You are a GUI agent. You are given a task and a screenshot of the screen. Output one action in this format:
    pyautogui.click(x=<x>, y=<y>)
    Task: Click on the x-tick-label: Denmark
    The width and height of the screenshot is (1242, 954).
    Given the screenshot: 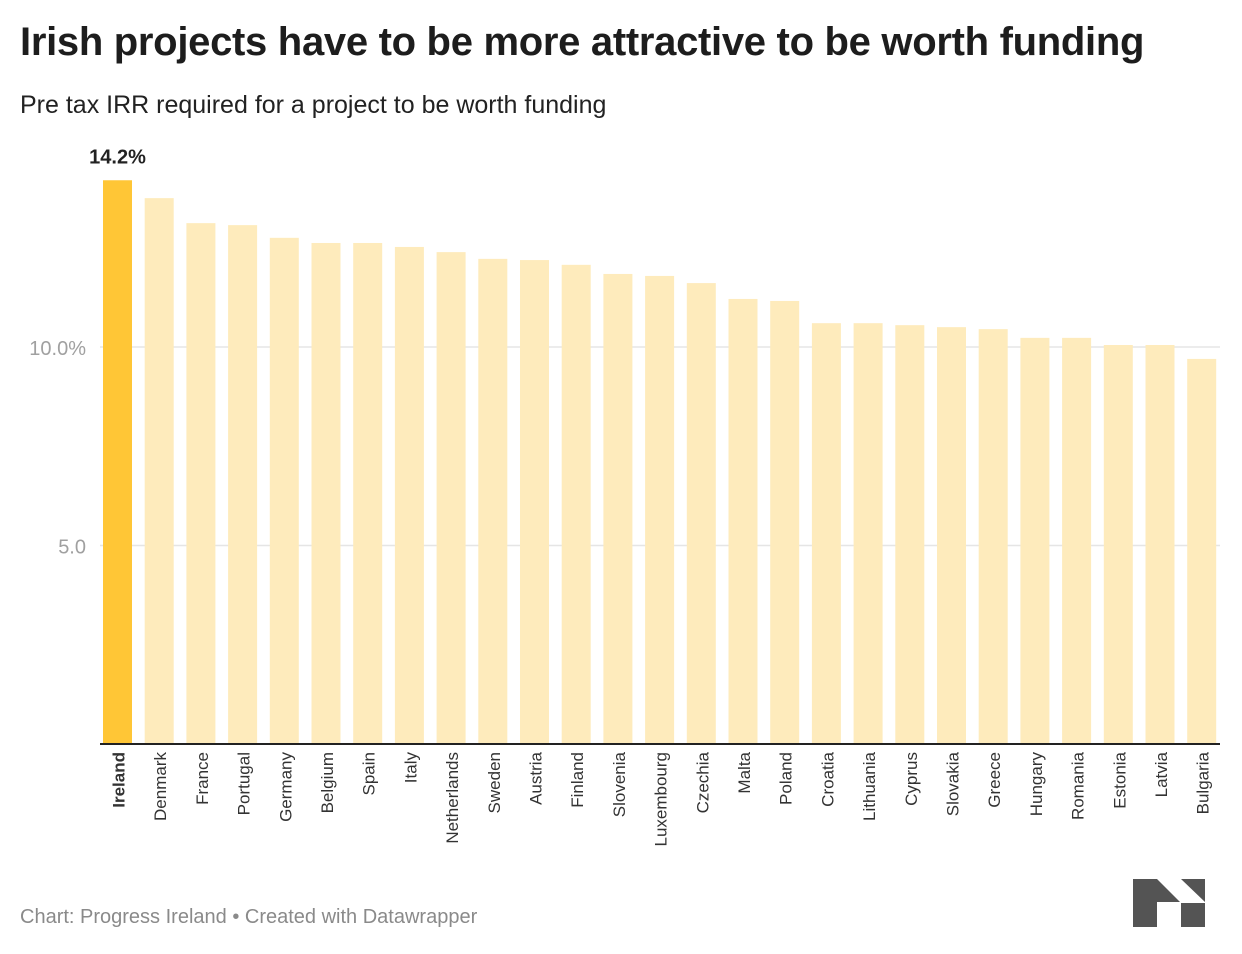 What is the action you would take?
    pyautogui.click(x=160, y=786)
    